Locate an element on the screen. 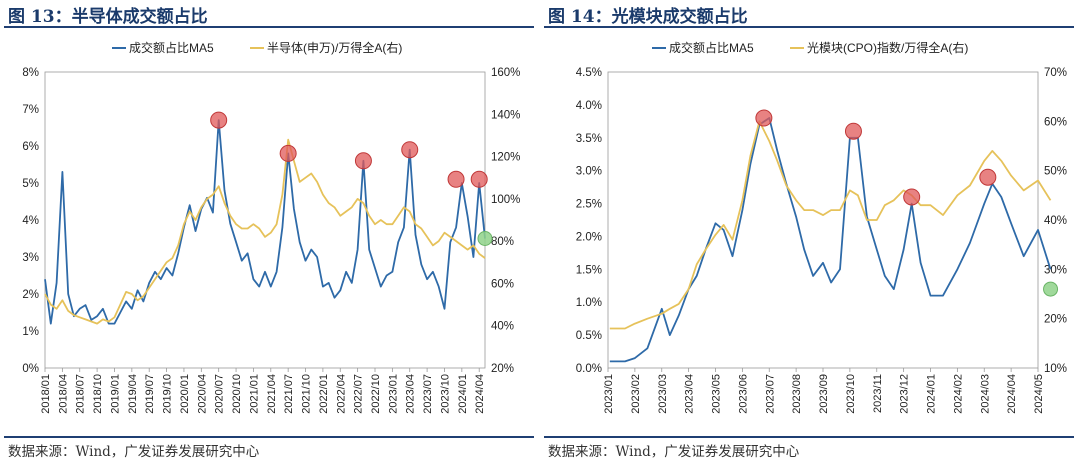  left-tick-label: 2.5% is located at coordinates (589, 205).